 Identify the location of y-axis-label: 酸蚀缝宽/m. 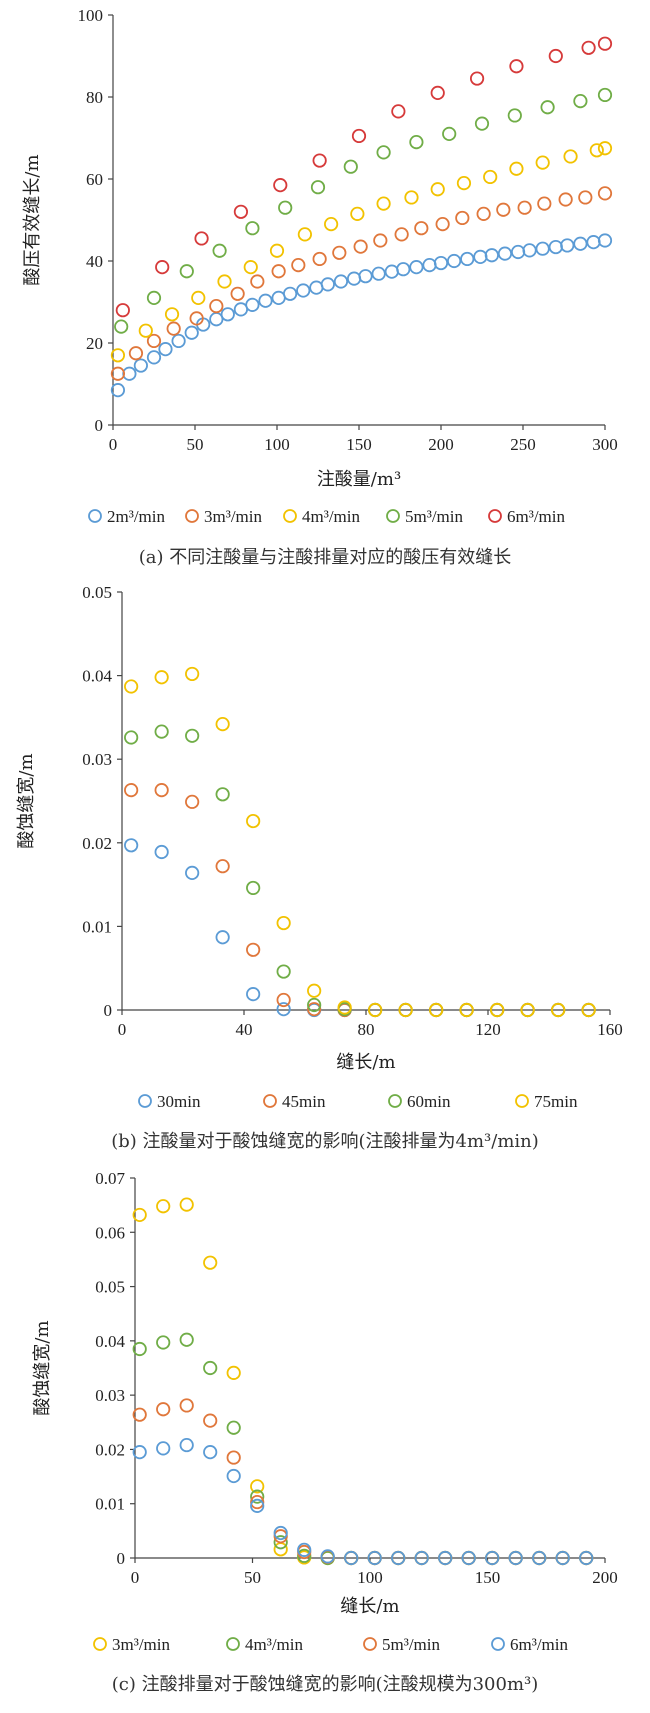
(26, 800).